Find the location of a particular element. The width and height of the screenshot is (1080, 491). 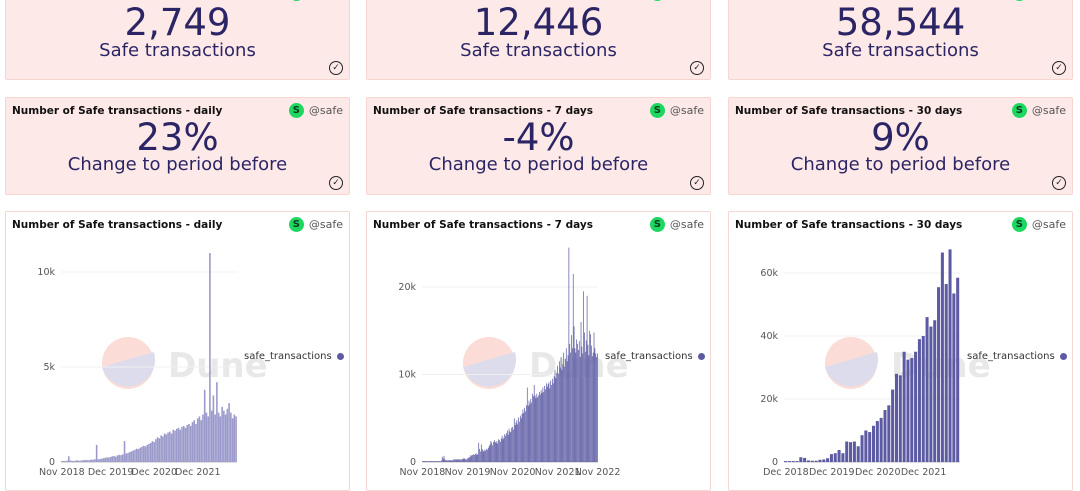

x-tick-label: Dec 2021 is located at coordinates (198, 472).